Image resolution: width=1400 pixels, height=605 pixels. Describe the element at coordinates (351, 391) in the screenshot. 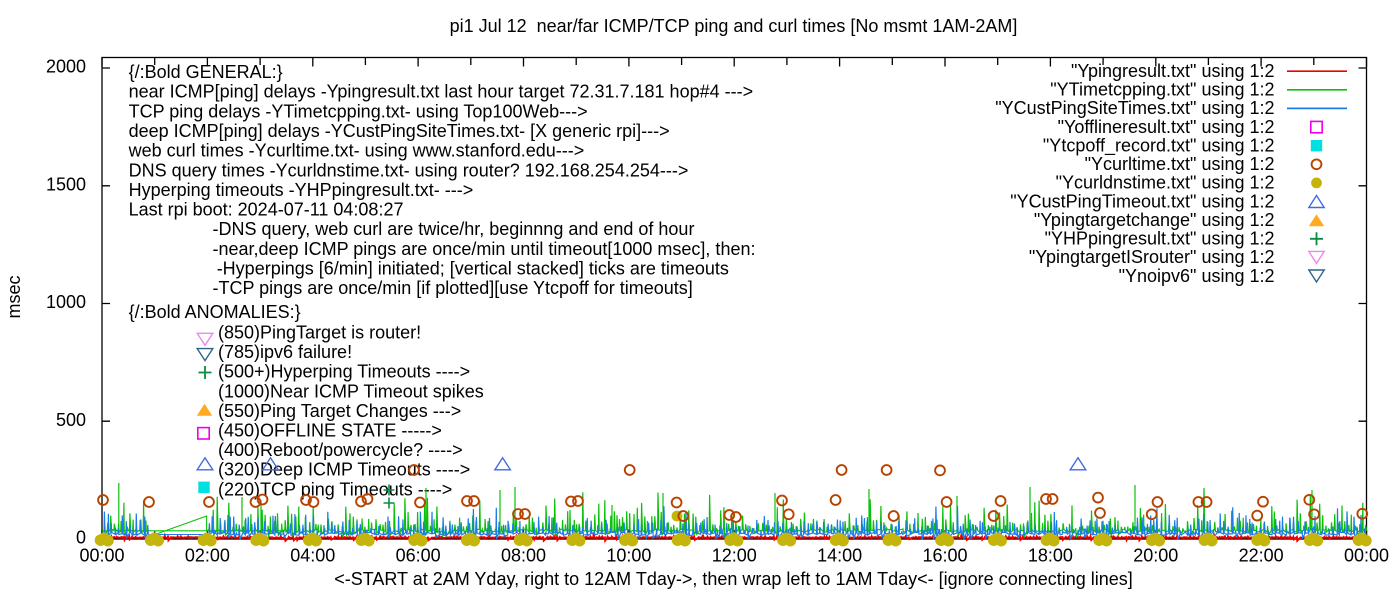

I see `svg-text: (1000)Near ICMP Timeout spikes` at that location.